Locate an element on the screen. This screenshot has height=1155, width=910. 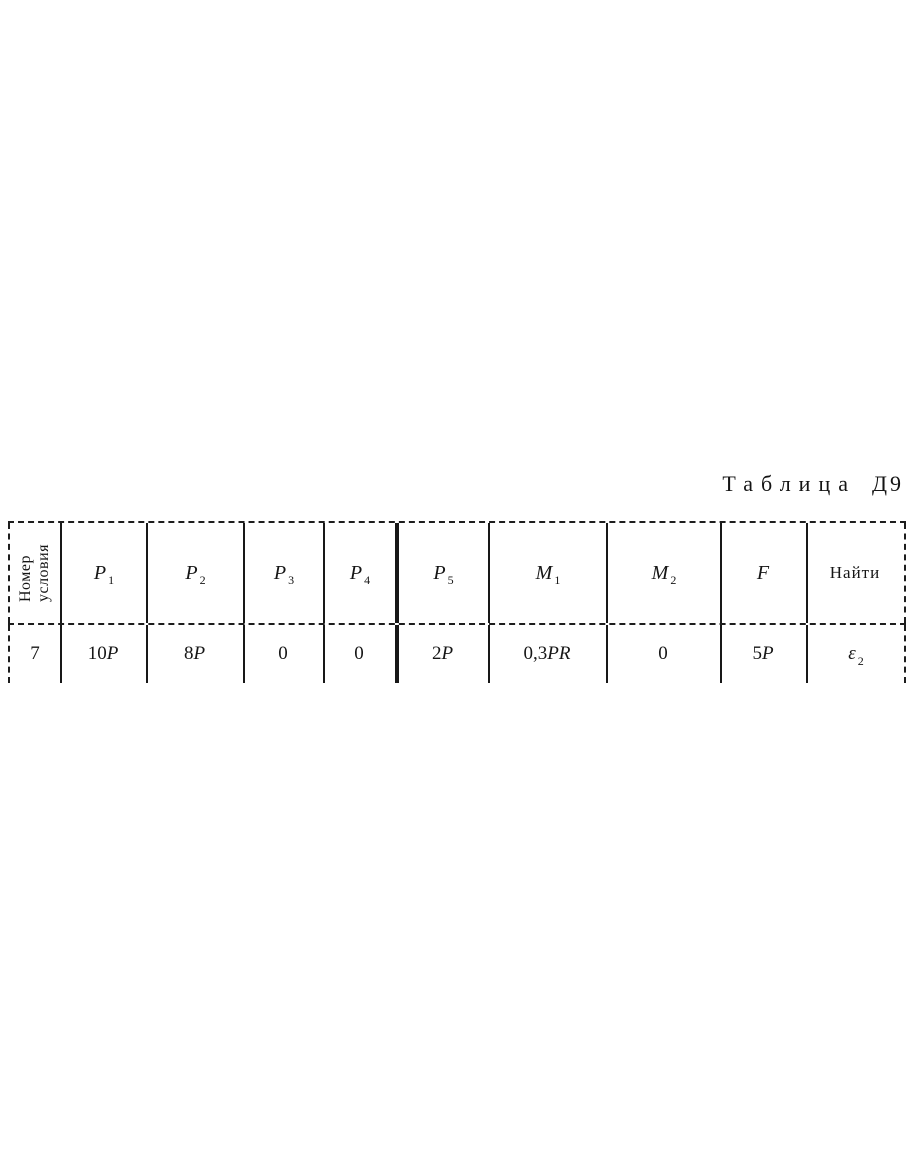
column-header-condition-number: Номер условия is located at coordinates (35, 573).